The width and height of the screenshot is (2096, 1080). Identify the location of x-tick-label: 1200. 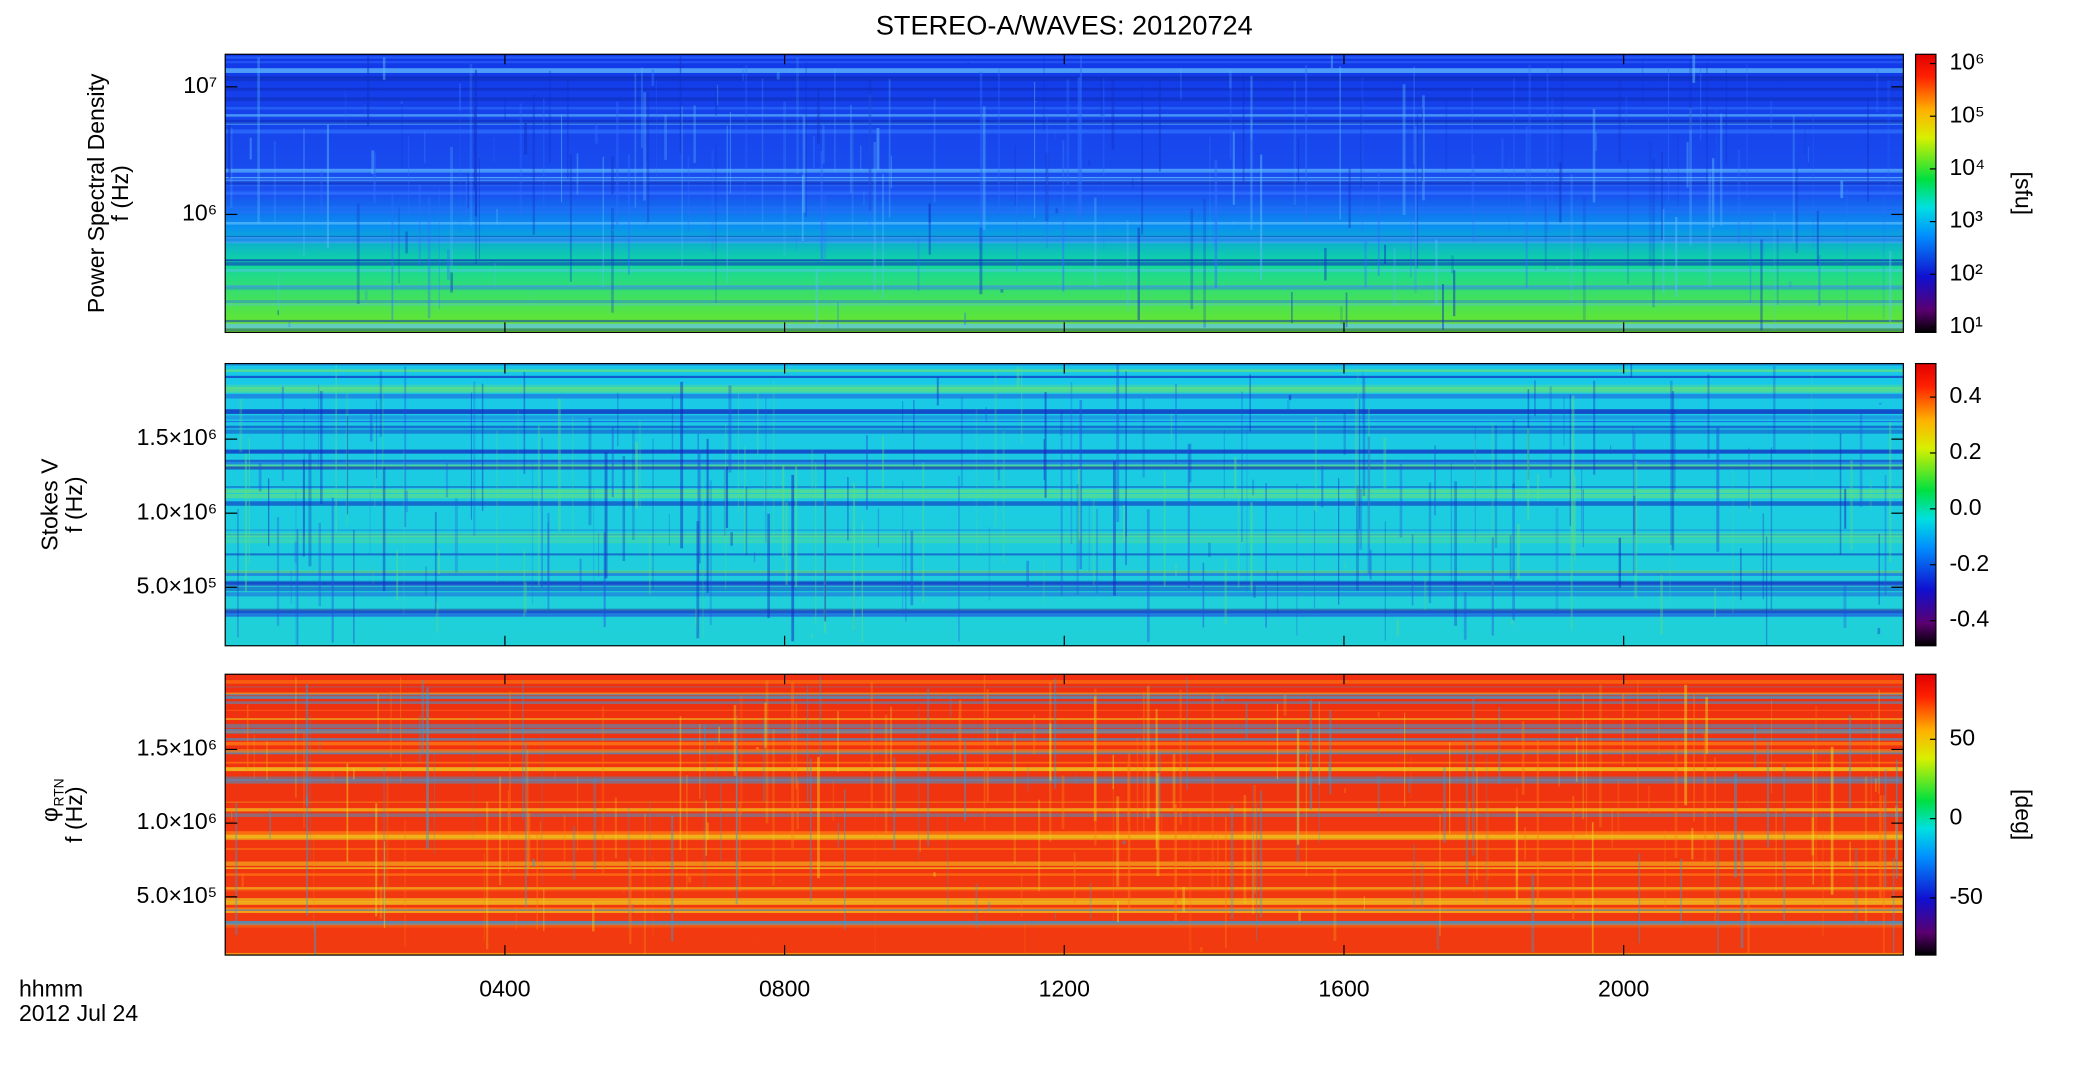
(1064, 988).